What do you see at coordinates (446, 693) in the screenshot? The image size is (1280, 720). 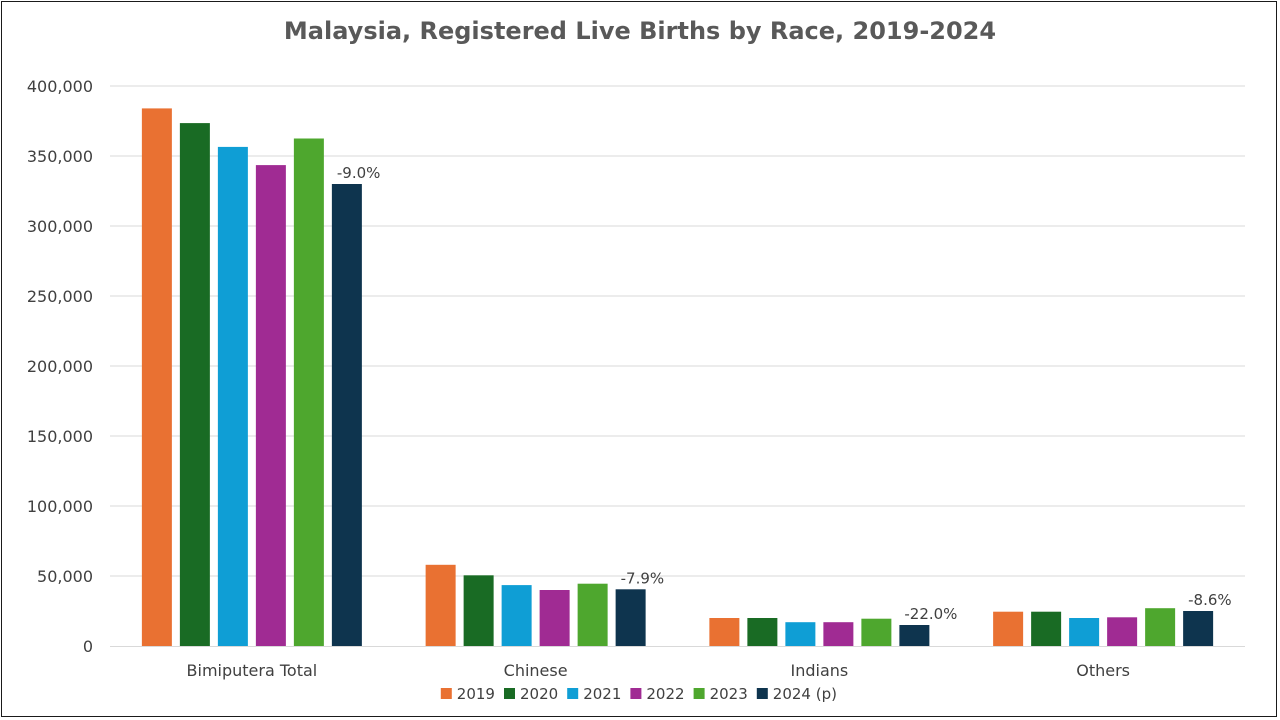 I see `legend-swatch-2019` at bounding box center [446, 693].